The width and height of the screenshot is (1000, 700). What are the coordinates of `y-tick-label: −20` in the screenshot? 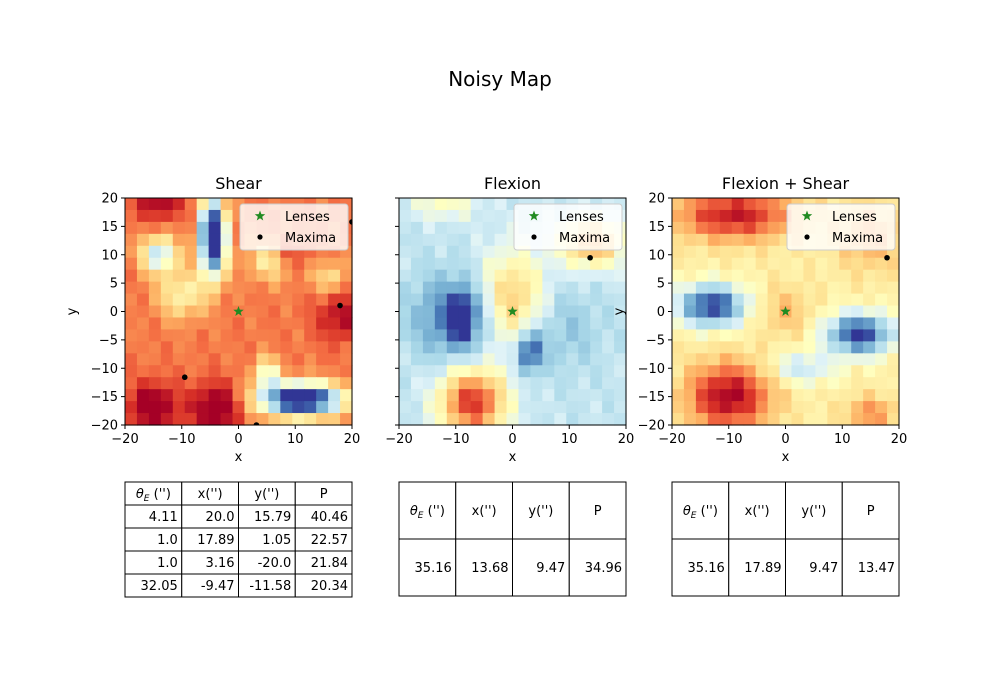 It's located at (104, 426).